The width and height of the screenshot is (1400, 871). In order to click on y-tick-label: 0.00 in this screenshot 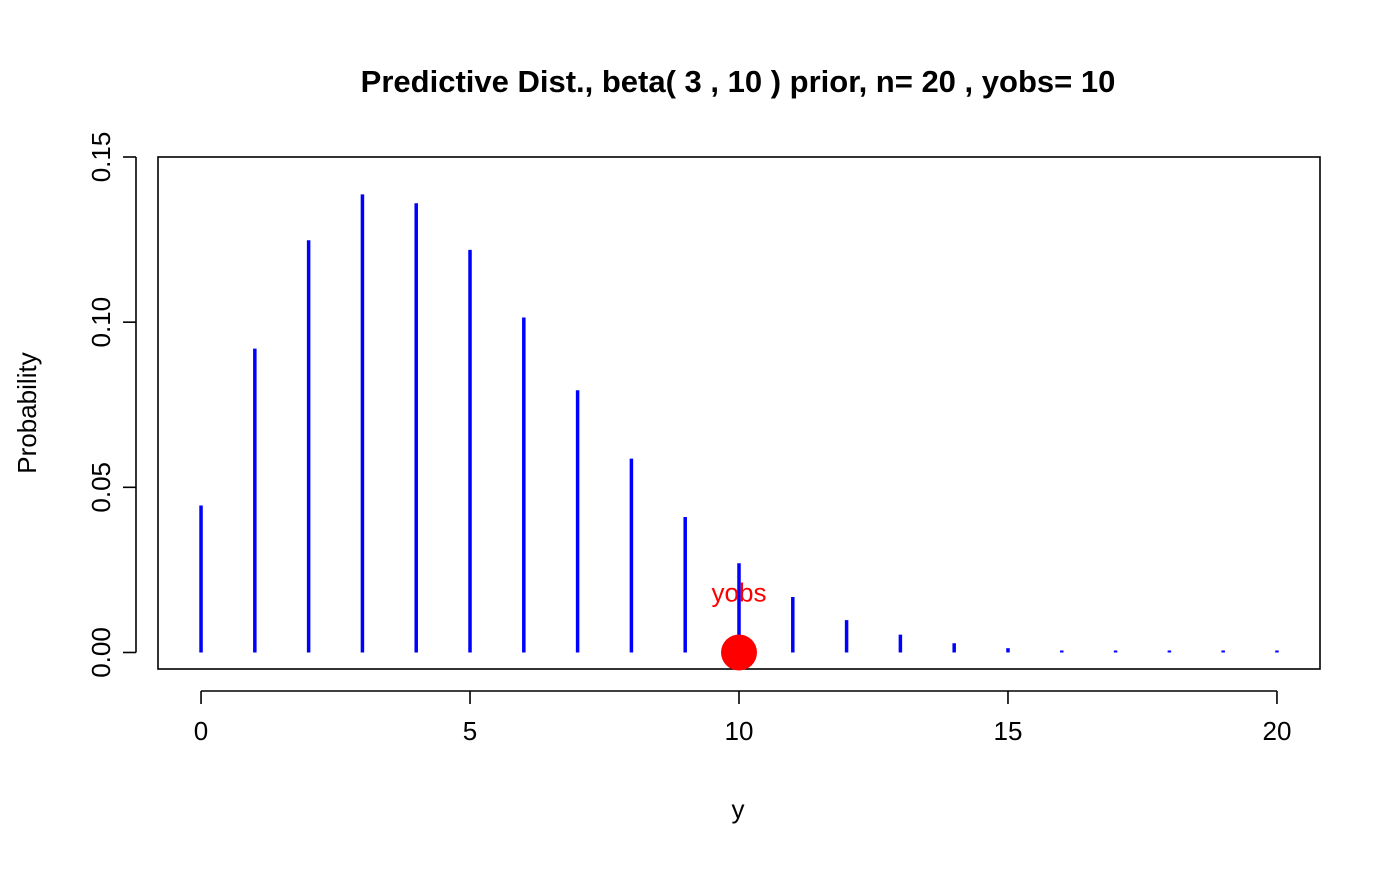, I will do `click(101, 652)`.